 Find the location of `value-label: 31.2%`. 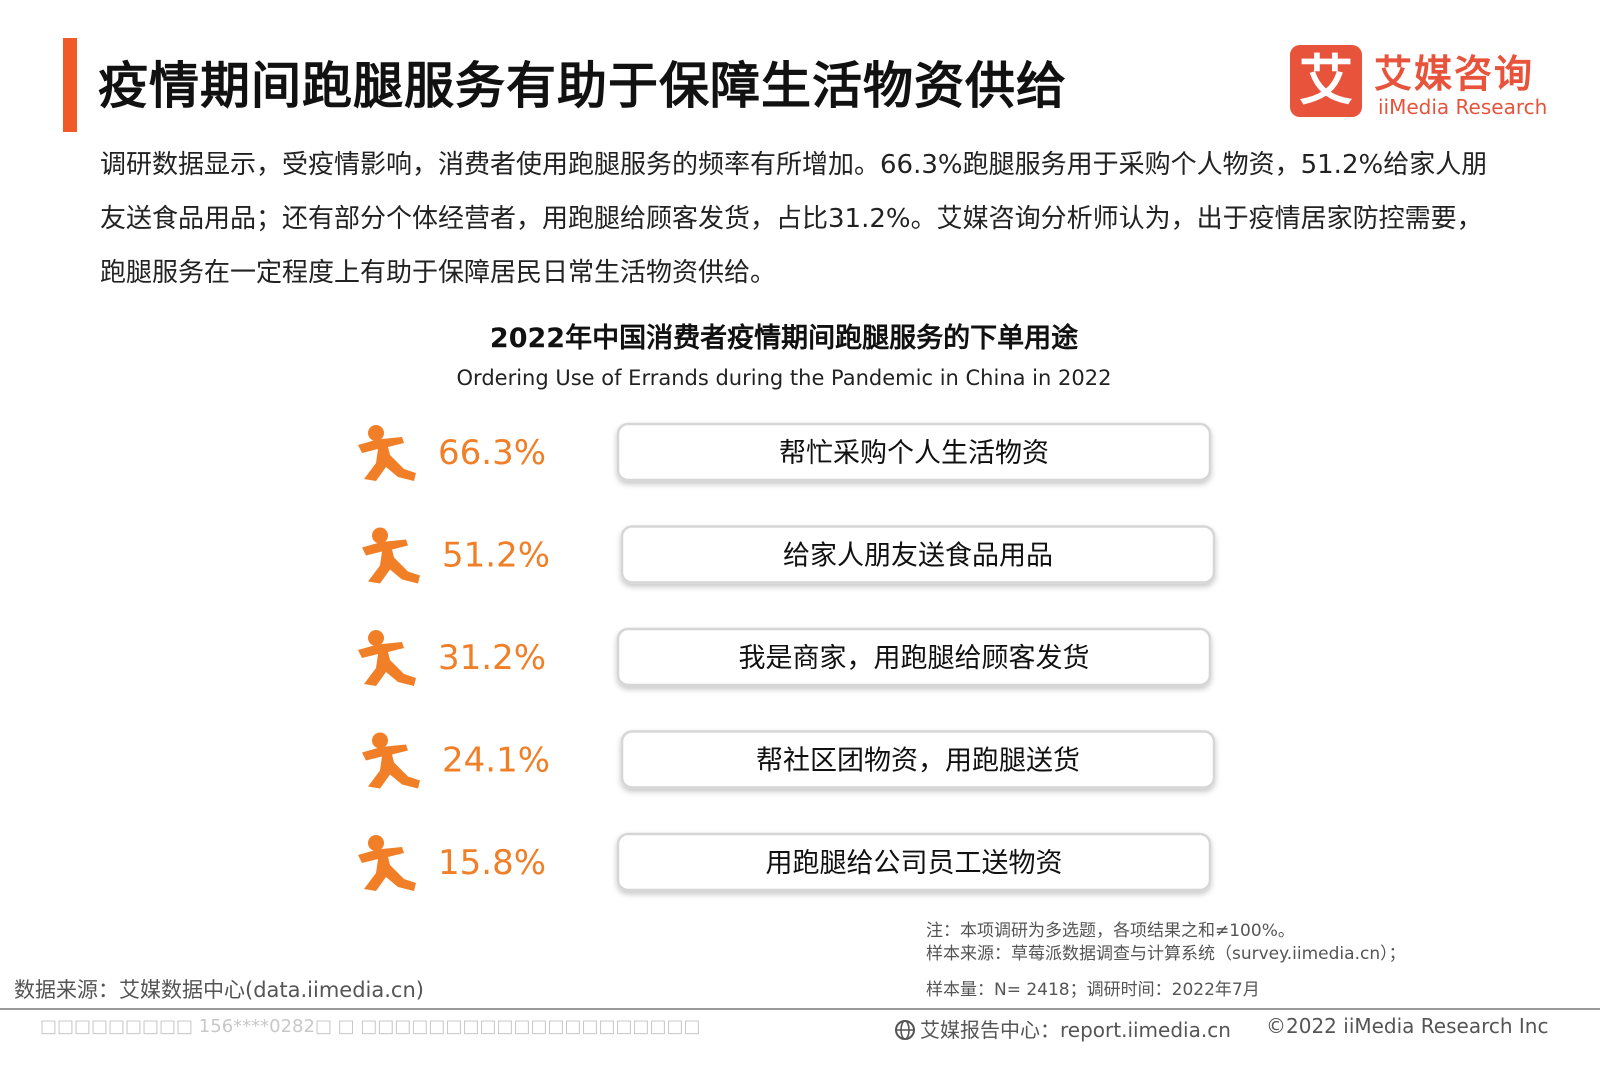

value-label: 31.2% is located at coordinates (492, 658).